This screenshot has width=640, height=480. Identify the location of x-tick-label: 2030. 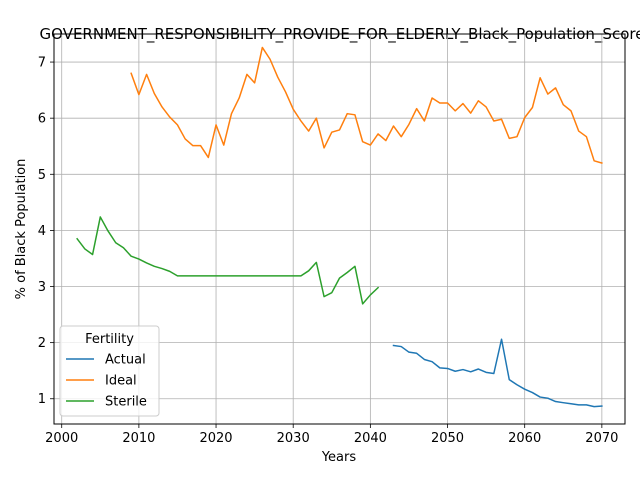
(293, 438).